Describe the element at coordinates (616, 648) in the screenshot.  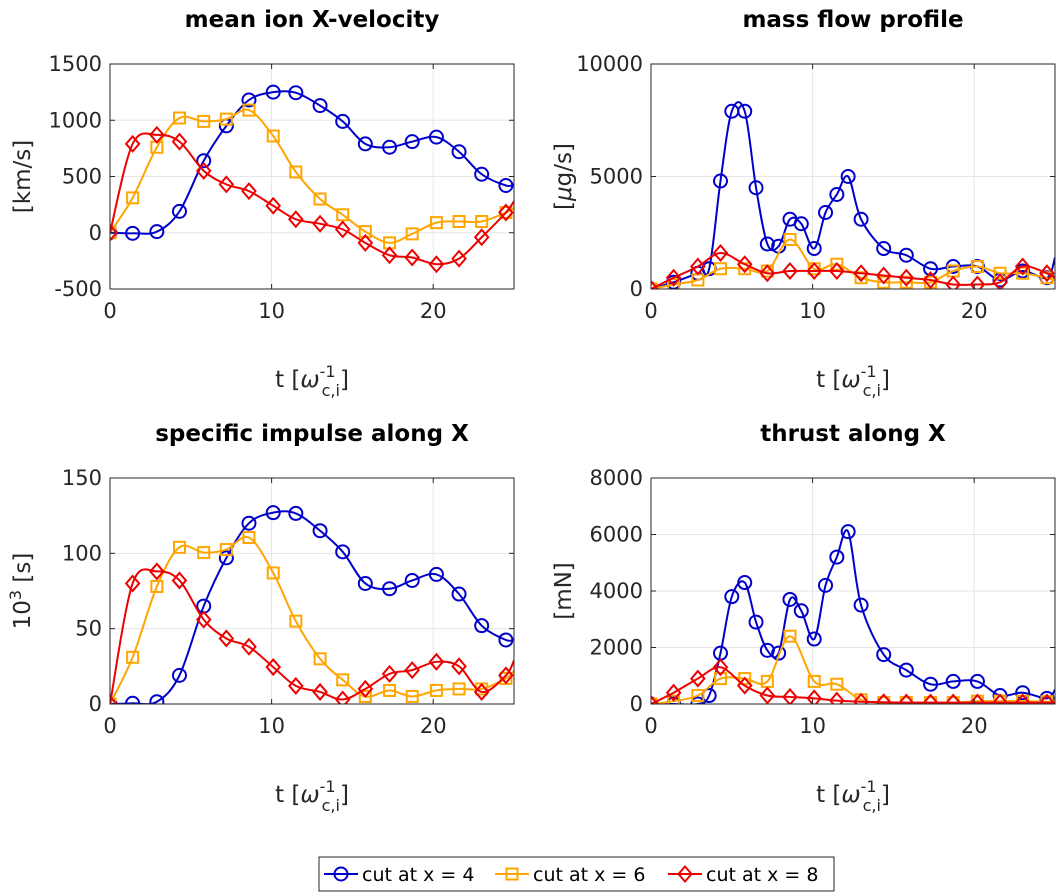
I see `y-tick-label: 2000` at that location.